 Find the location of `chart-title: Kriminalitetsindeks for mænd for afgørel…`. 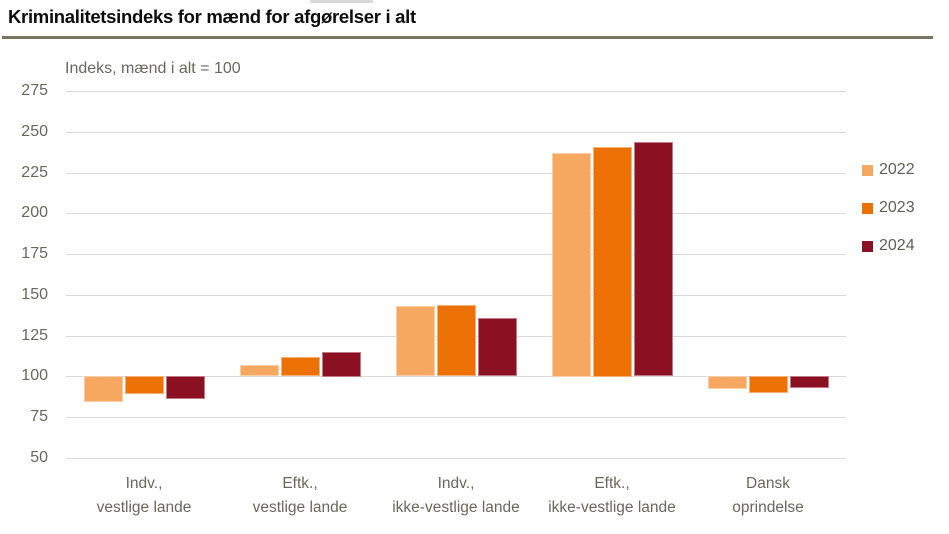

chart-title: Kriminalitetsindeks for mænd for afgørel… is located at coordinates (212, 16).